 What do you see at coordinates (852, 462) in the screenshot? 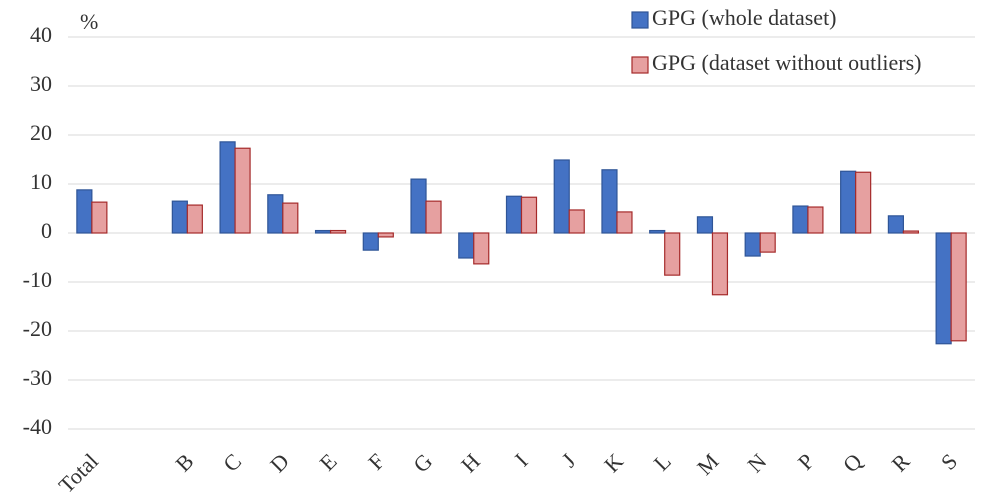
I see `x-tick-label: Q` at bounding box center [852, 462].